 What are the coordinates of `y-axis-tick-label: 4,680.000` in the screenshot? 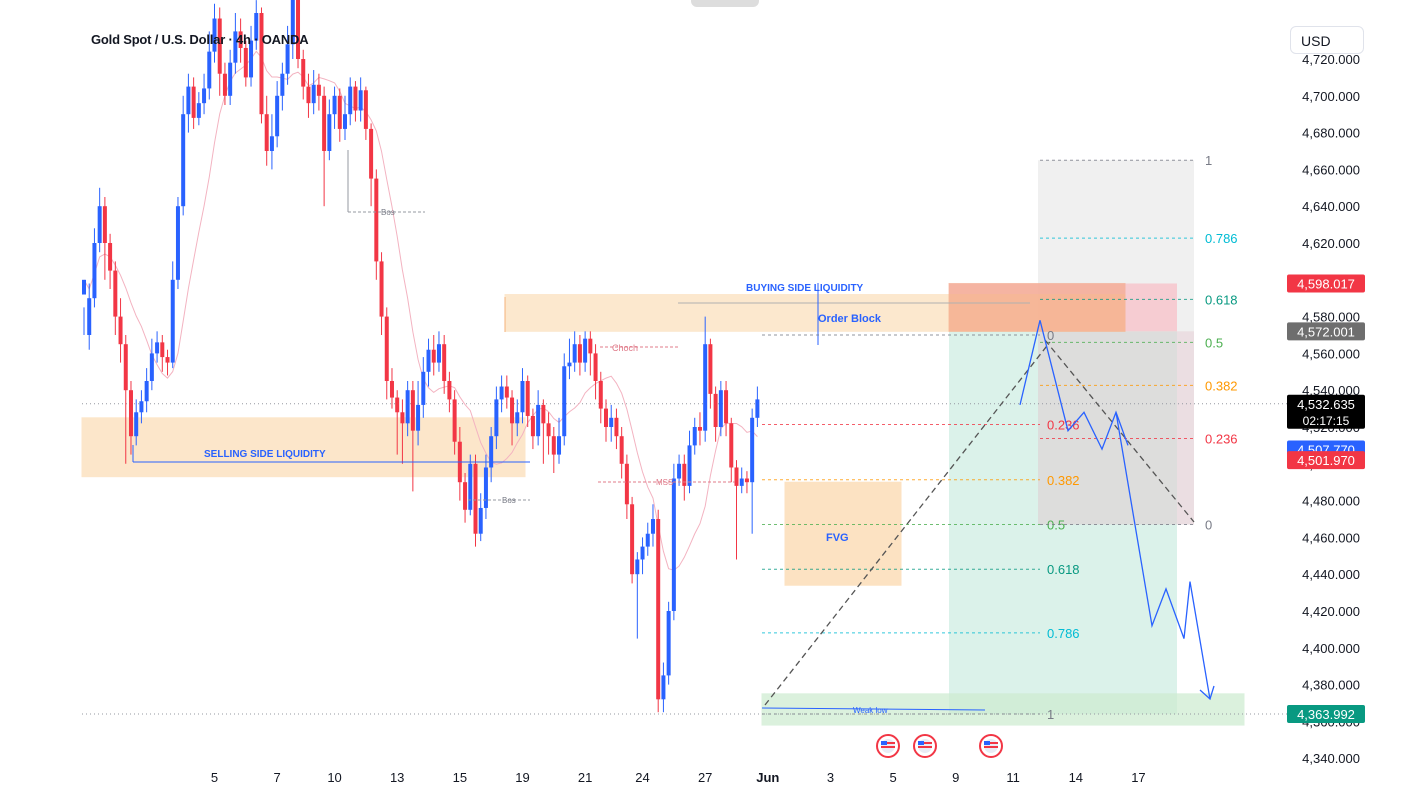 It's located at (1331, 133).